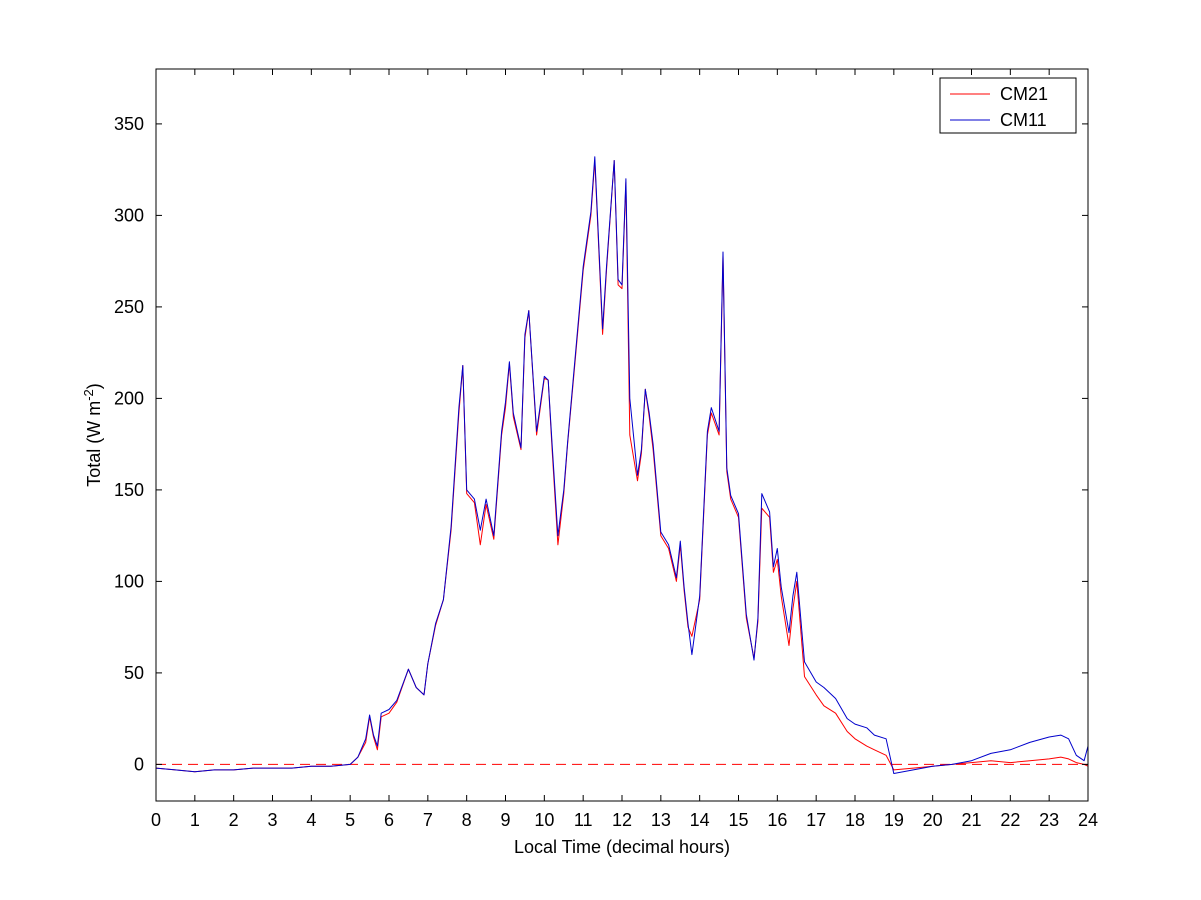 This screenshot has height=900, width=1201. I want to click on x-tick-label: 15, so click(738, 820).